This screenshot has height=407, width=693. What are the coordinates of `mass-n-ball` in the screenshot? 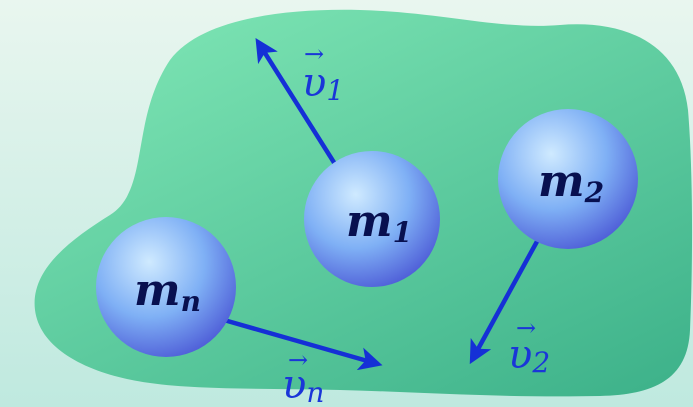 It's located at (166, 287).